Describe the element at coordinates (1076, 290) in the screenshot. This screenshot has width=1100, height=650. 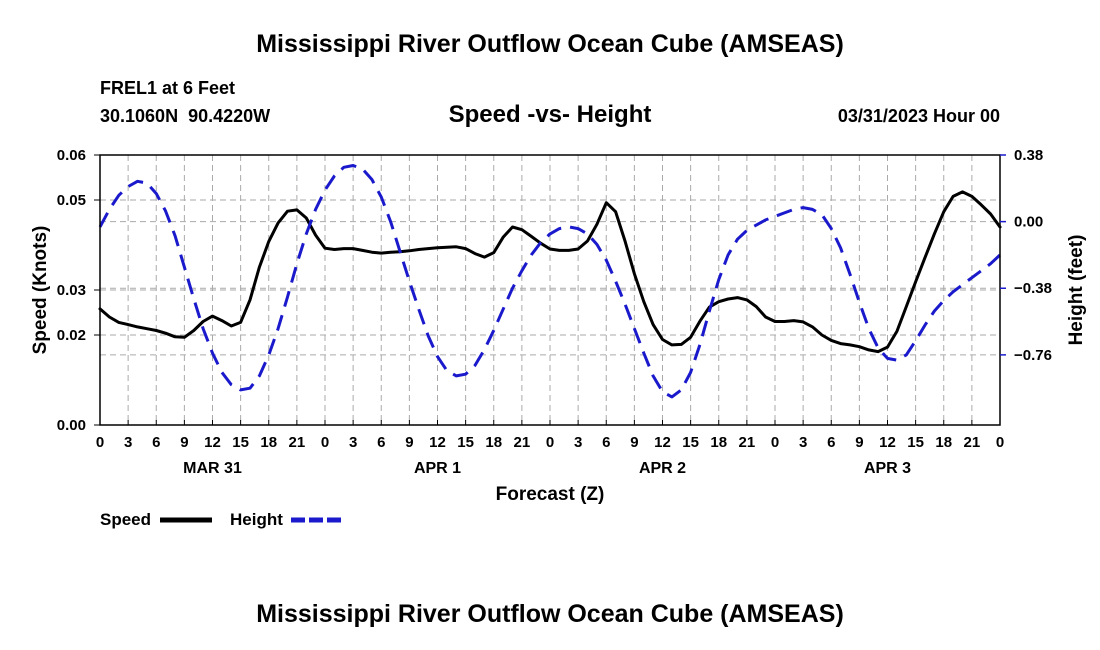
I see `y2-axis-label: Height (feet)` at that location.